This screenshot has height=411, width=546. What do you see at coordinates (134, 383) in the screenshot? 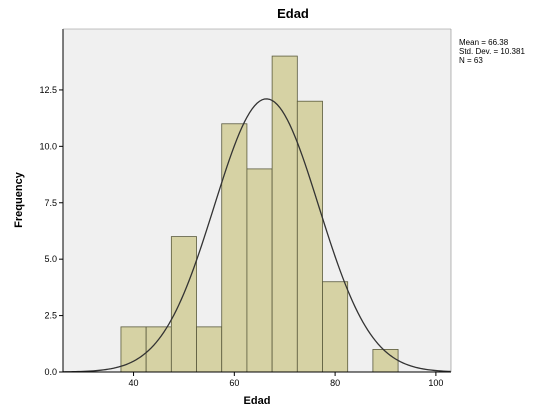
I see `x-tick-label: 40` at bounding box center [134, 383].